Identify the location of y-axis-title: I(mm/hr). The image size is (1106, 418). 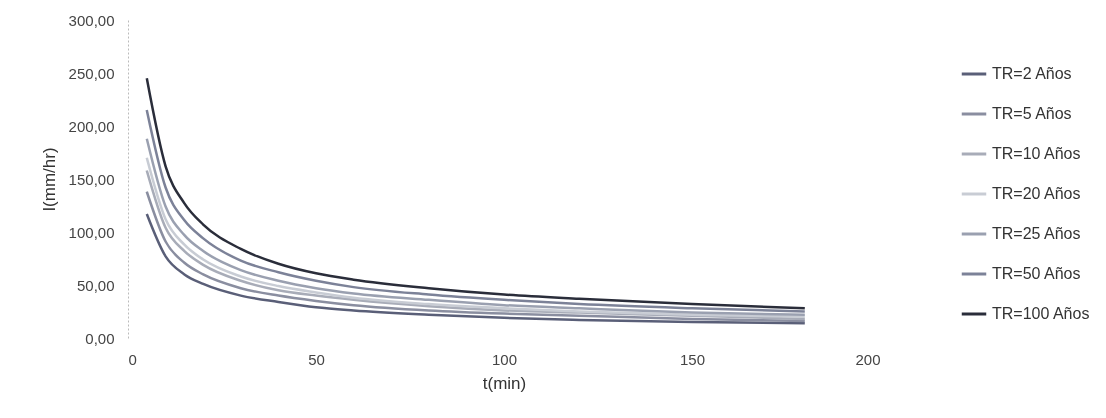
(49, 179).